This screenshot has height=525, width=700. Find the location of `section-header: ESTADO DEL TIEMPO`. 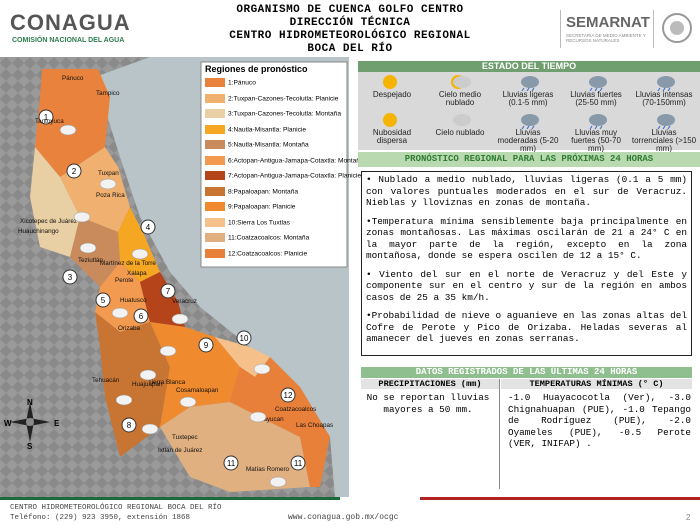

section-header: ESTADO DEL TIEMPO is located at coordinates (529, 66).